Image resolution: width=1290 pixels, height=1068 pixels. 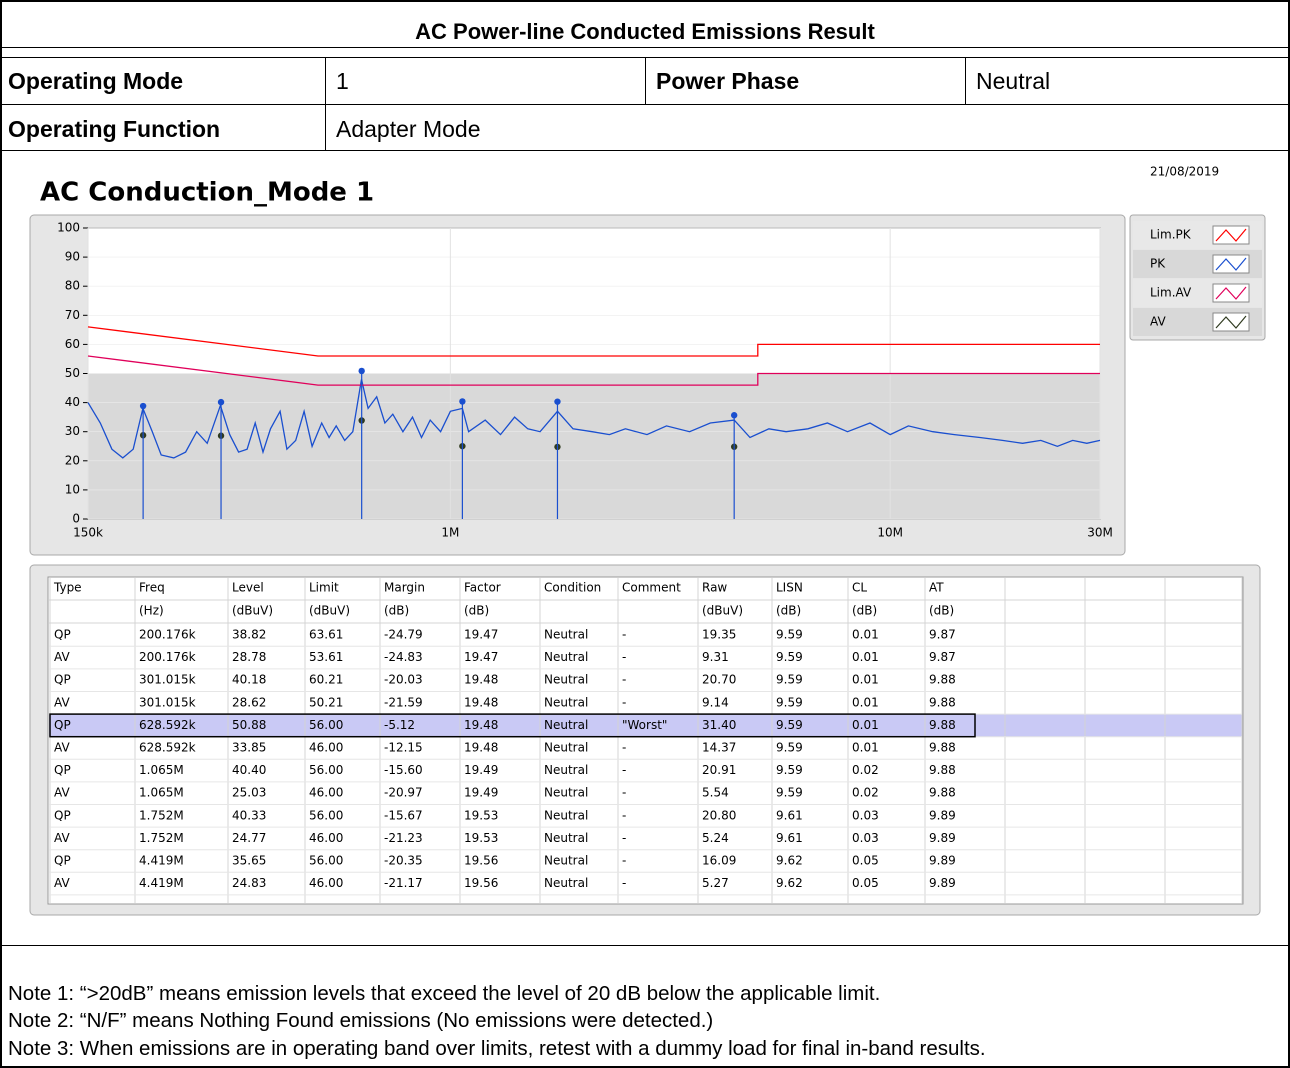 What do you see at coordinates (864, 611) in the screenshot?
I see `column-unit: (dB)` at bounding box center [864, 611].